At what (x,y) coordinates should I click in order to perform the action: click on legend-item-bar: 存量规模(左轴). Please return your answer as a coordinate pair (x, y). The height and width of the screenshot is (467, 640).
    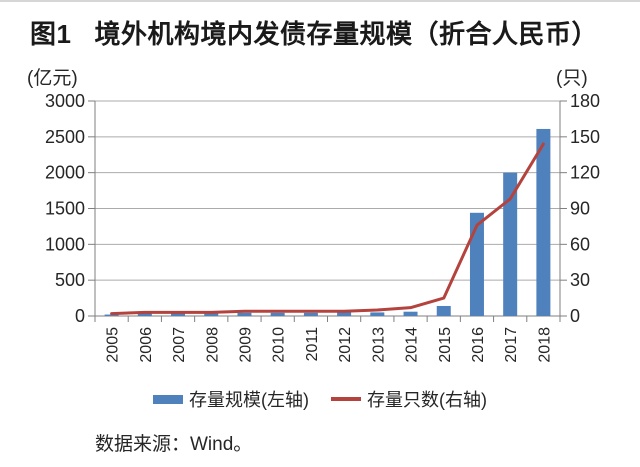
    Looking at the image, I should click on (231, 399).